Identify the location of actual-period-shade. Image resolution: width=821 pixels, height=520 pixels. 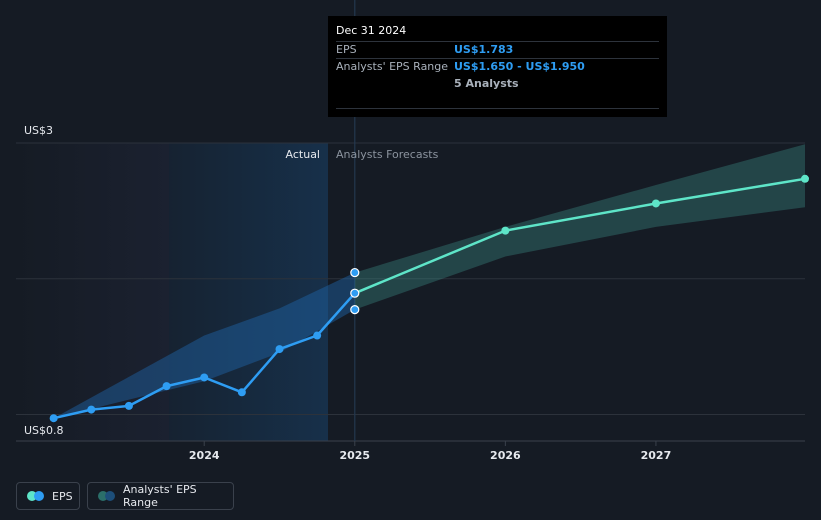
(248, 292).